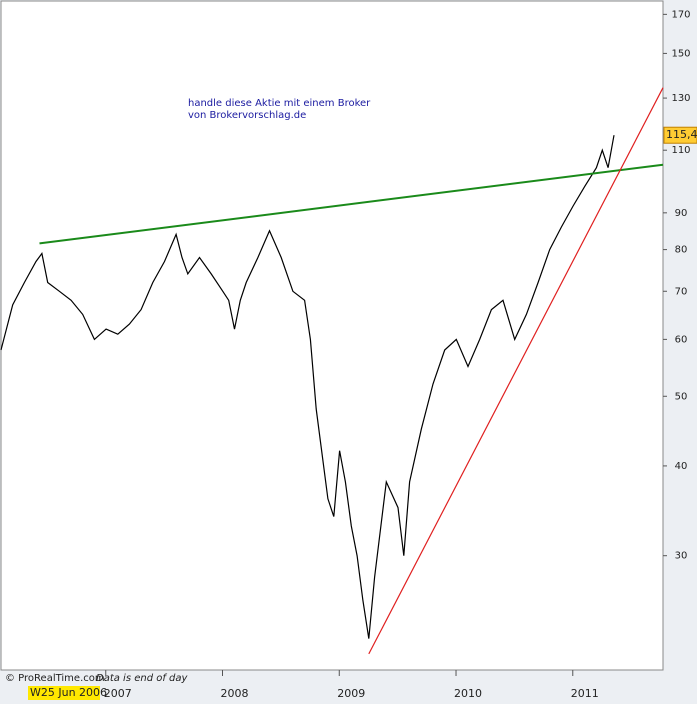 This screenshot has height=708, width=697. Describe the element at coordinates (681, 466) in the screenshot. I see `y-tick-label: 40` at that location.